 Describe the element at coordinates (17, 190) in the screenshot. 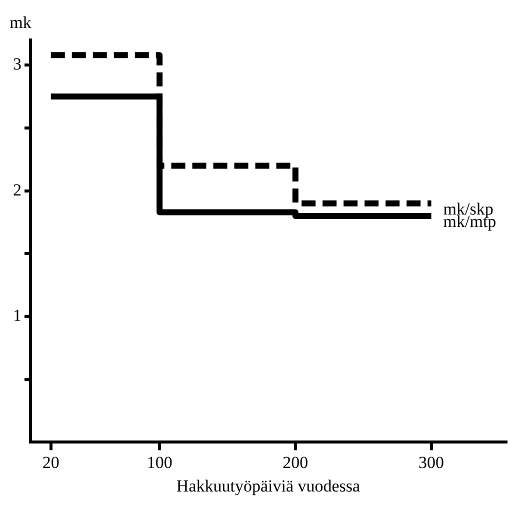

I see `y-tick-label: 2` at that location.